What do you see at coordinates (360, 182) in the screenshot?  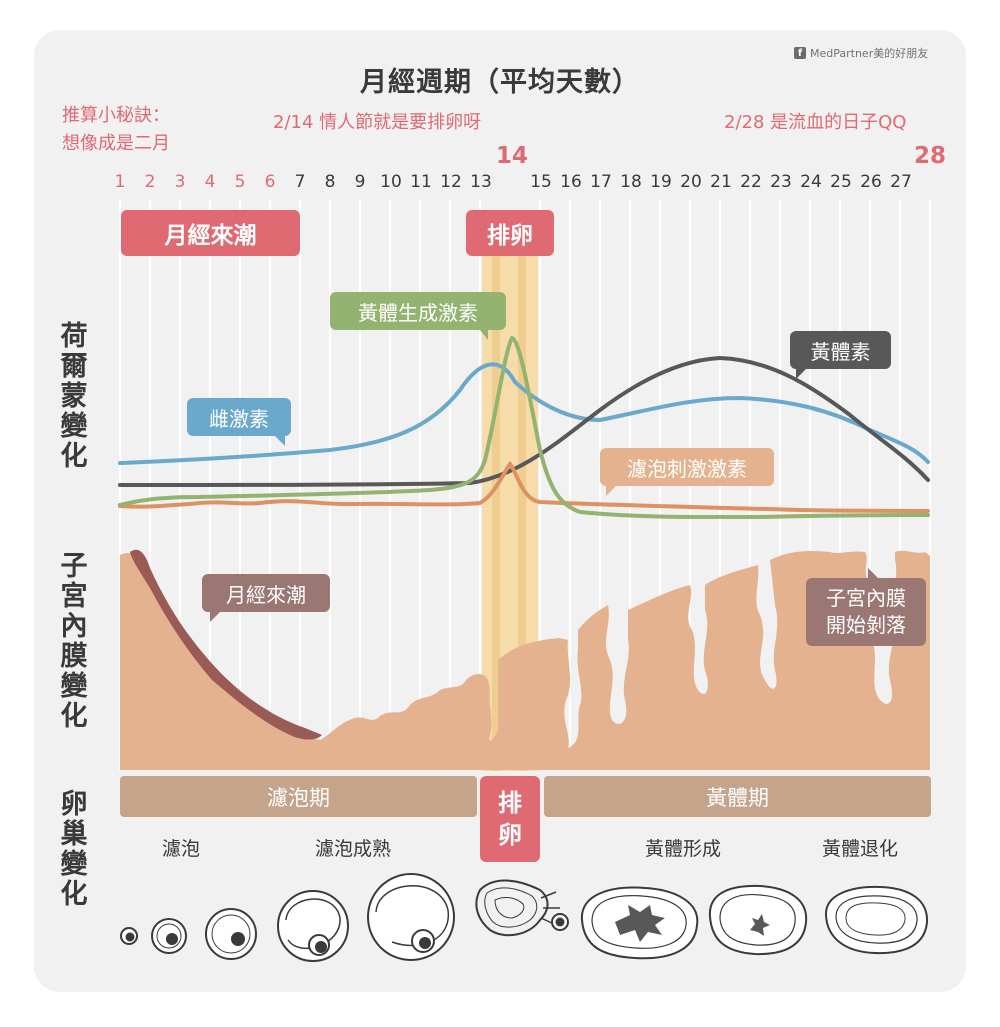 I see `day-label: 9` at bounding box center [360, 182].